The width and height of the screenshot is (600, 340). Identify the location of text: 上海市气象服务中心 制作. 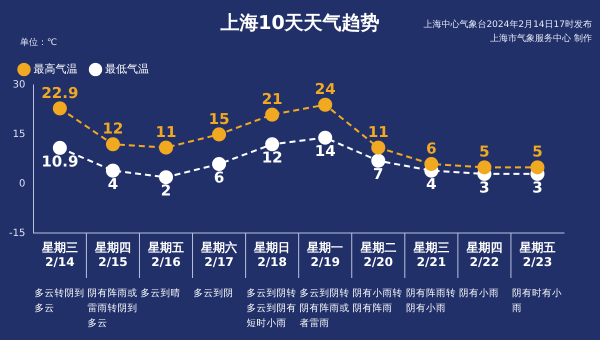
(540, 39).